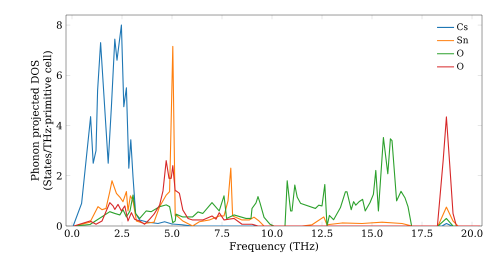 This screenshot has width=500, height=280. Describe the element at coordinates (274, 247) in the screenshot. I see `x-axis-title: Frequency (THz)` at that location.